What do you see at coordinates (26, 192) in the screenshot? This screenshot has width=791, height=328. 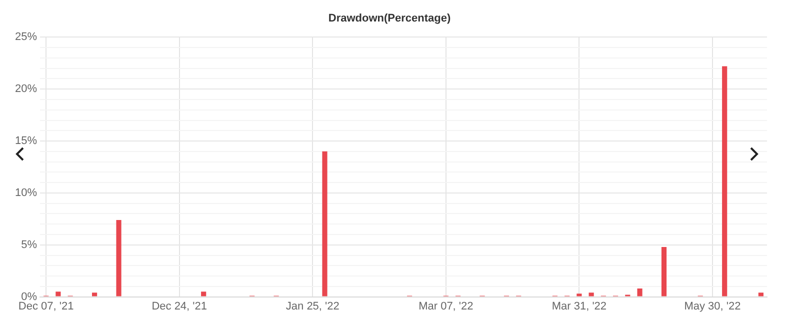 I see `y-tick-label: 10%` at bounding box center [26, 192].